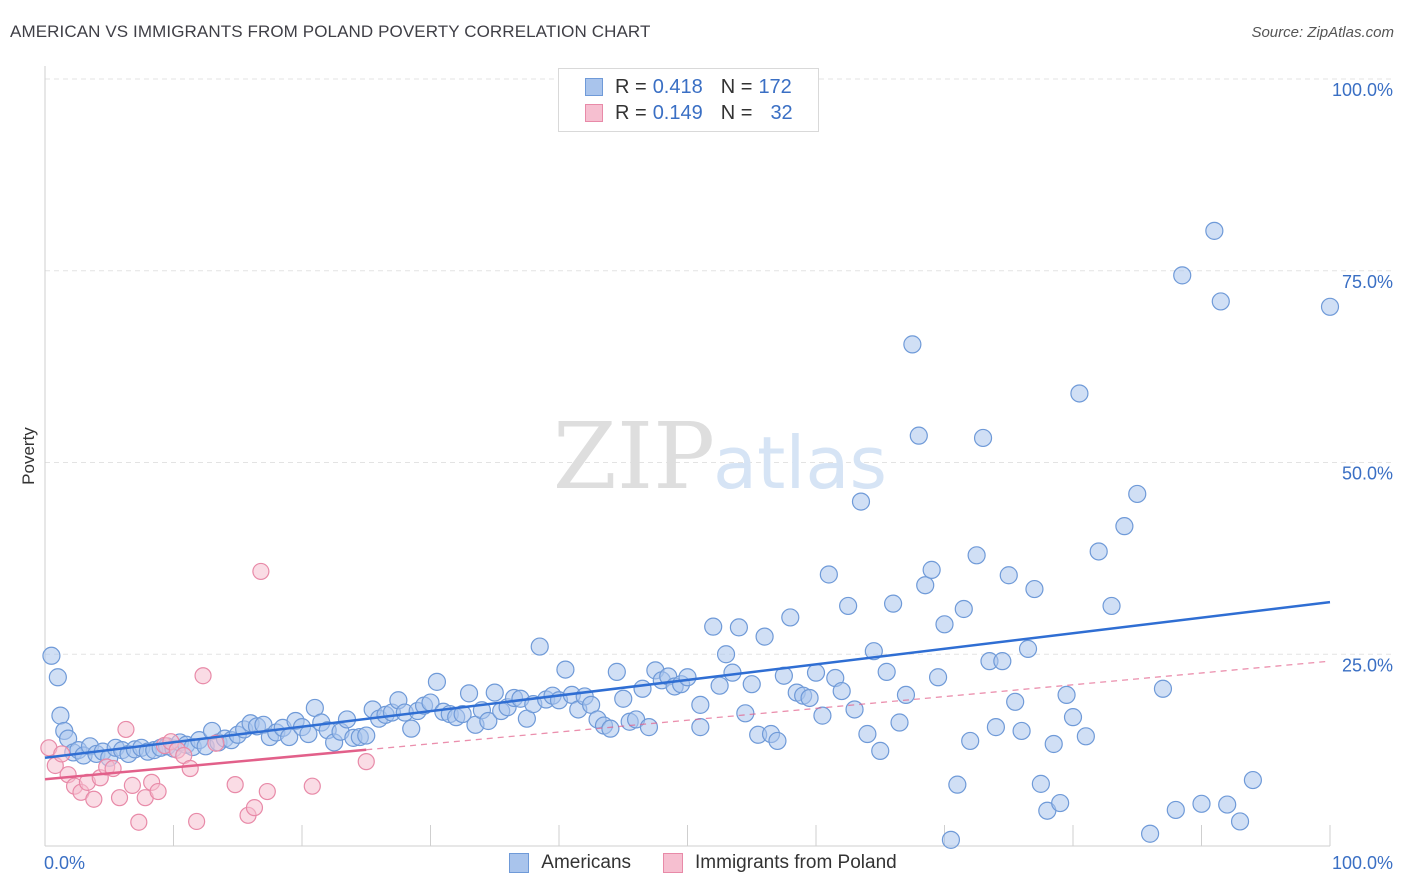  What do you see at coordinates (800, 463) in the screenshot?
I see `watermark-atlas: atlas` at bounding box center [800, 463].